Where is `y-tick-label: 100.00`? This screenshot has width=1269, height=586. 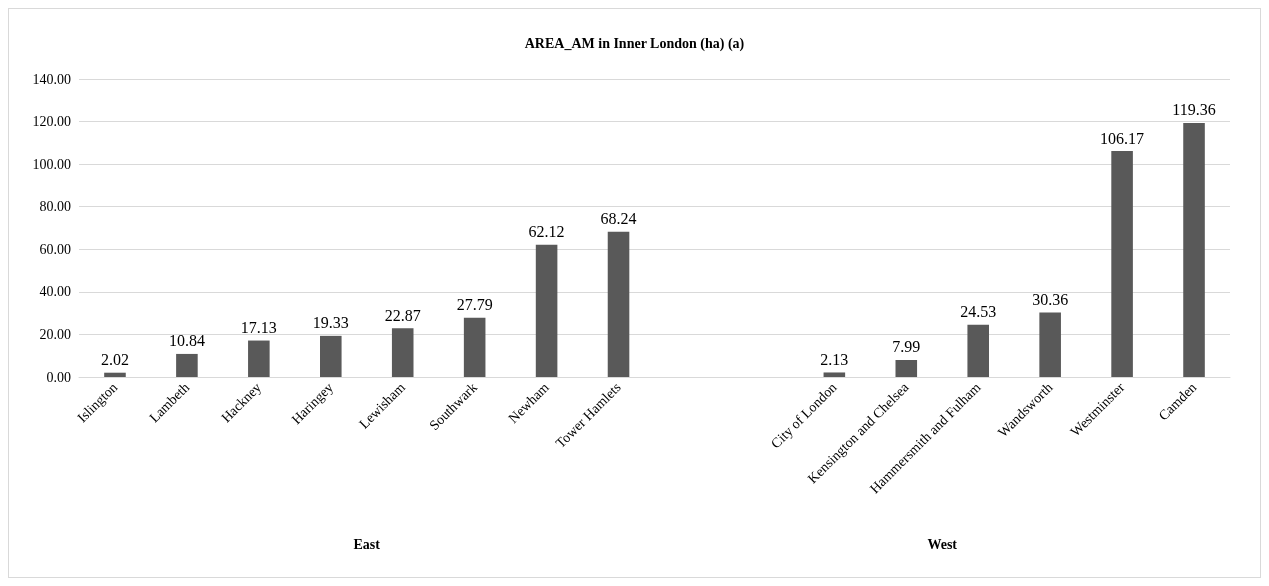
y-tick-label: 100.00 is located at coordinates (51, 164).